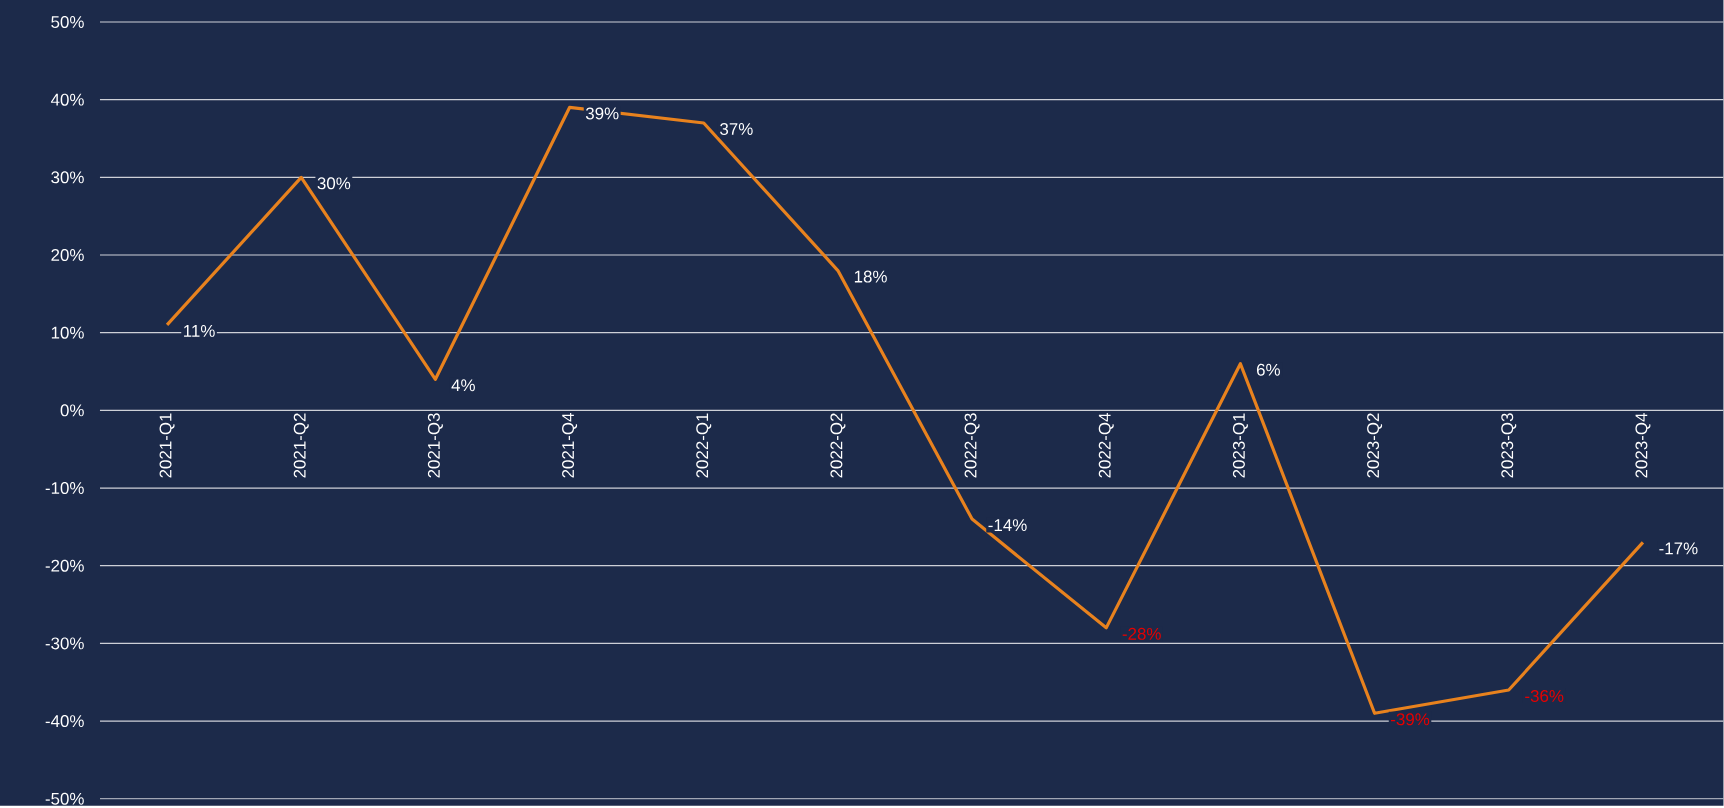 This screenshot has width=1724, height=808. I want to click on data-label: 30%, so click(334, 183).